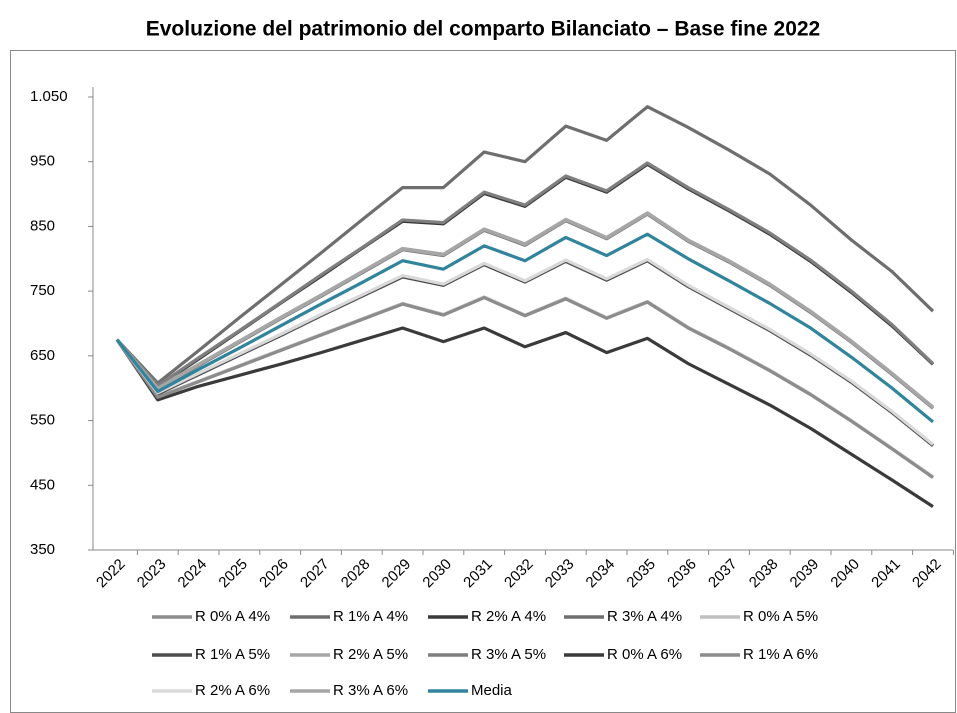  I want to click on x-tick-label: 2042, so click(927, 574).